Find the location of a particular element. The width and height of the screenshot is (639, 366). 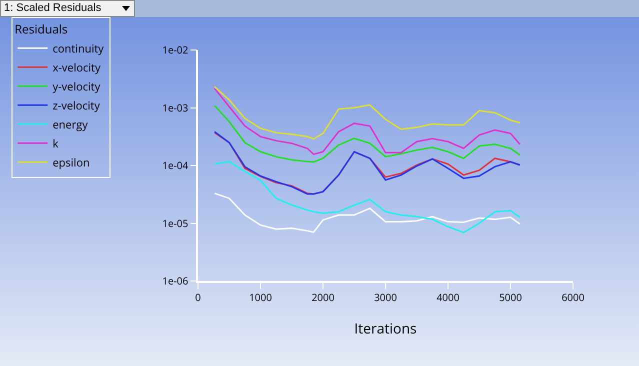

x-tick-label: 5000 is located at coordinates (510, 297).